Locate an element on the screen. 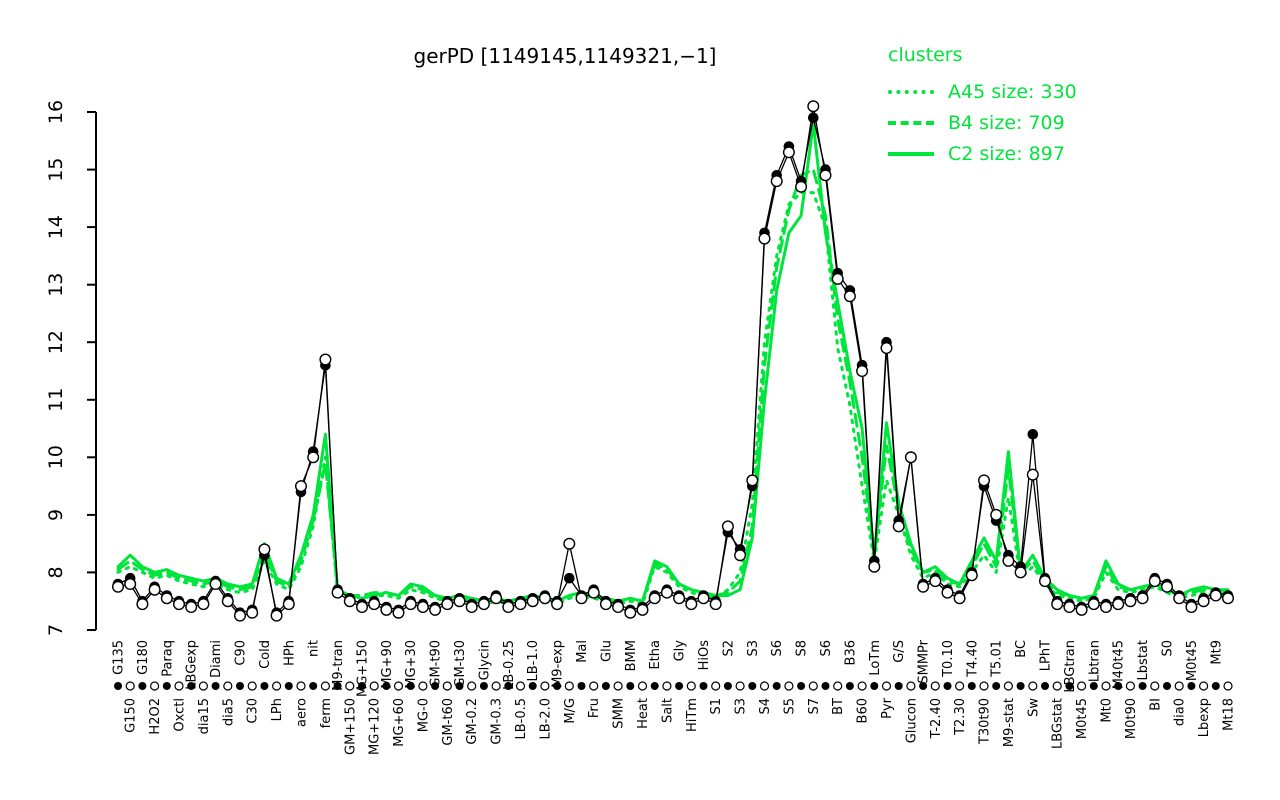 The image size is (1280, 800). x-tick-label: MG+30 is located at coordinates (411, 664).